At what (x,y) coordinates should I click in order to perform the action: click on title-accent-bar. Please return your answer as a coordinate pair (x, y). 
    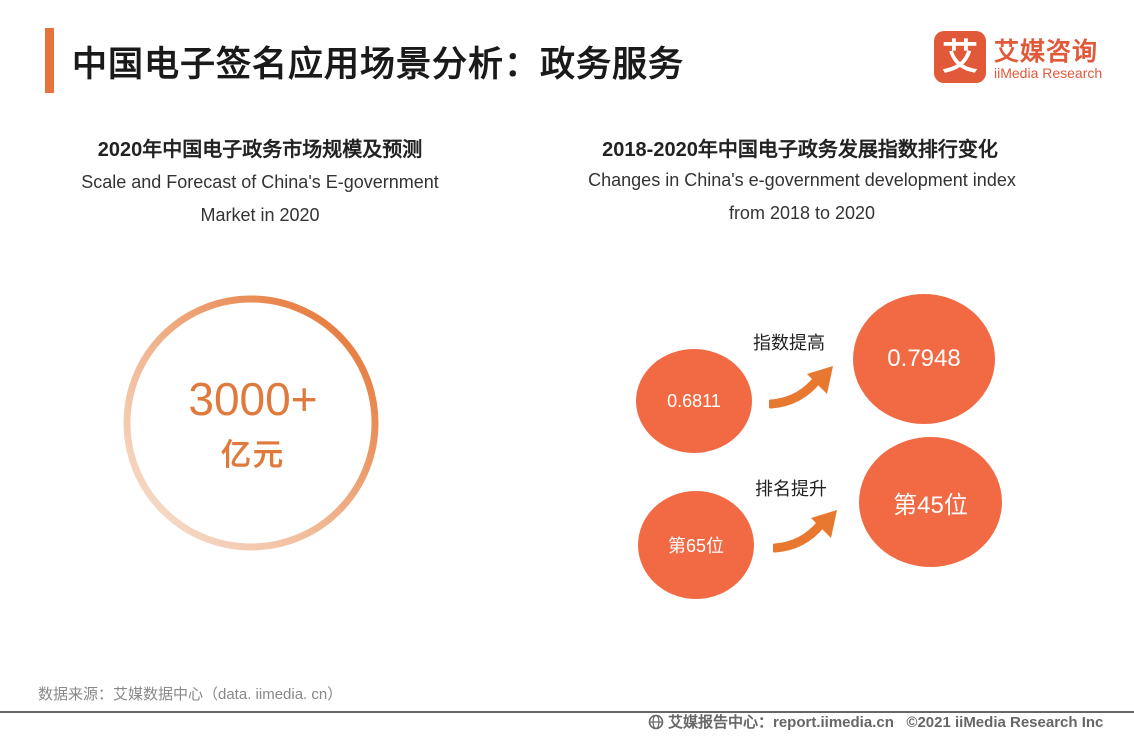
    Looking at the image, I should click on (49, 60).